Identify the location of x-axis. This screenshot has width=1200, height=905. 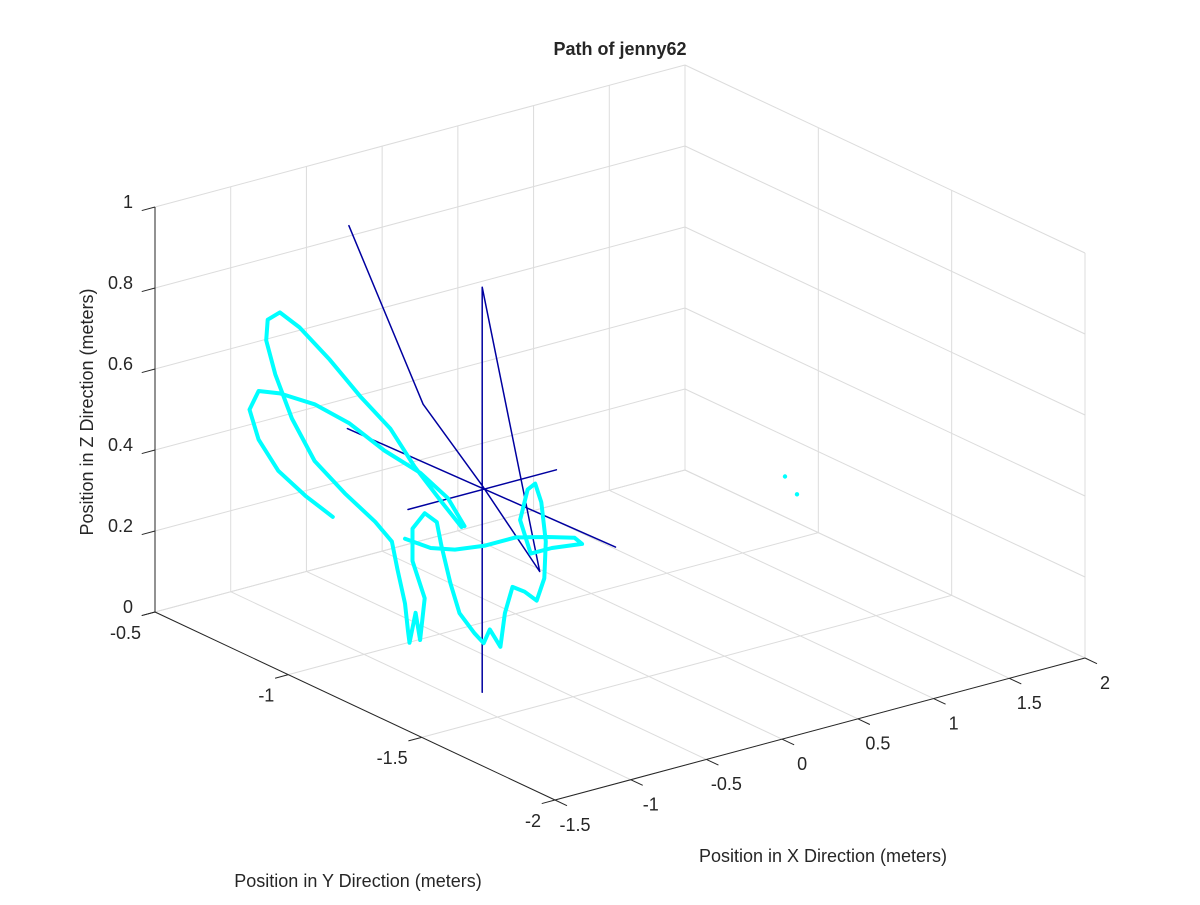
(820, 729).